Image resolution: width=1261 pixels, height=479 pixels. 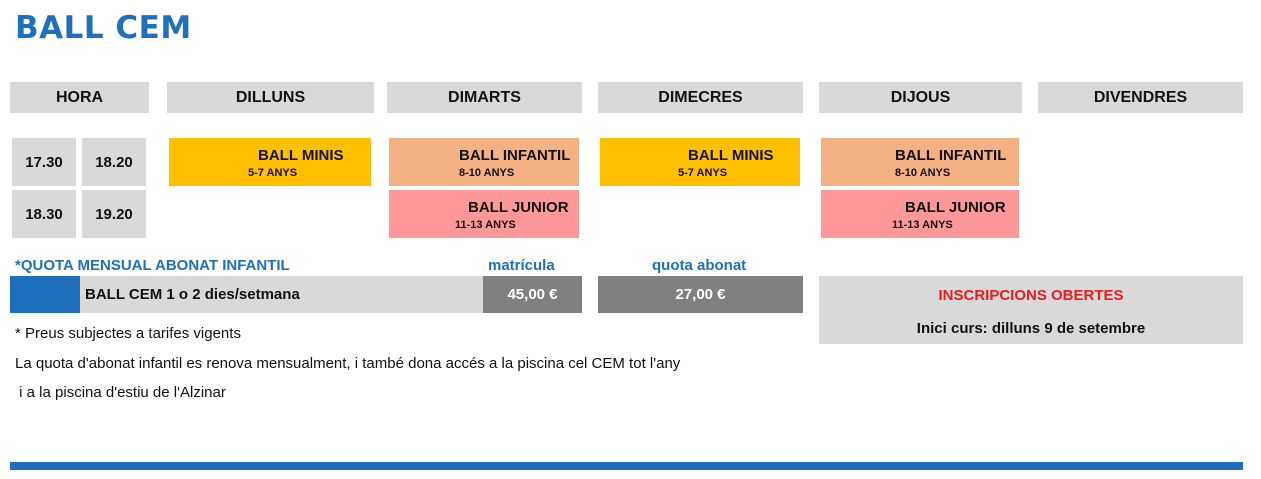 I want to click on inscriptions-title: INSCRIPCIONS OBERTES, so click(x=1031, y=295).